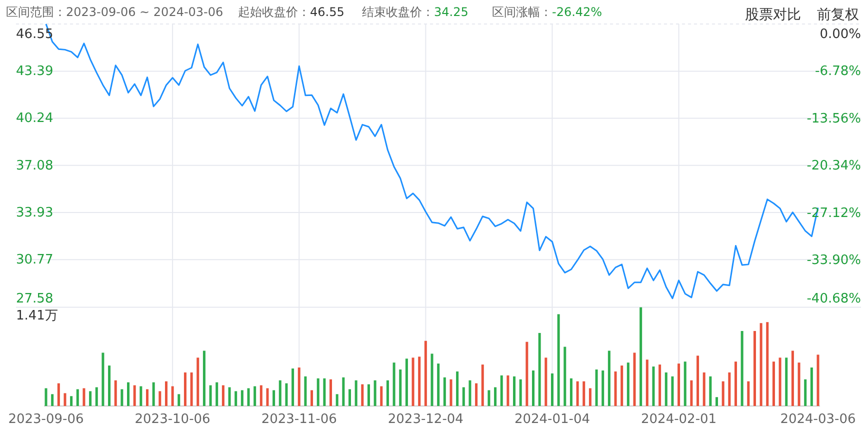  I want to click on x-tick-label: 2023-12-04, so click(426, 419).